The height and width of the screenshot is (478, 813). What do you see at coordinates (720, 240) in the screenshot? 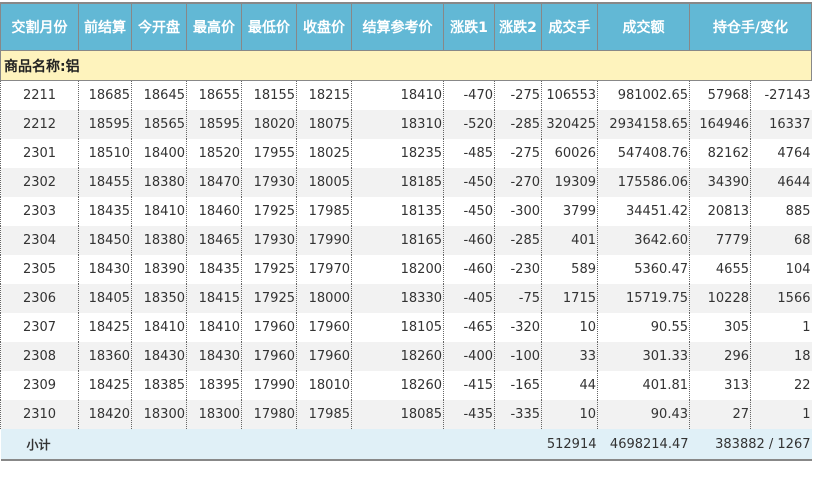
I see `table-cell: 7779` at bounding box center [720, 240].